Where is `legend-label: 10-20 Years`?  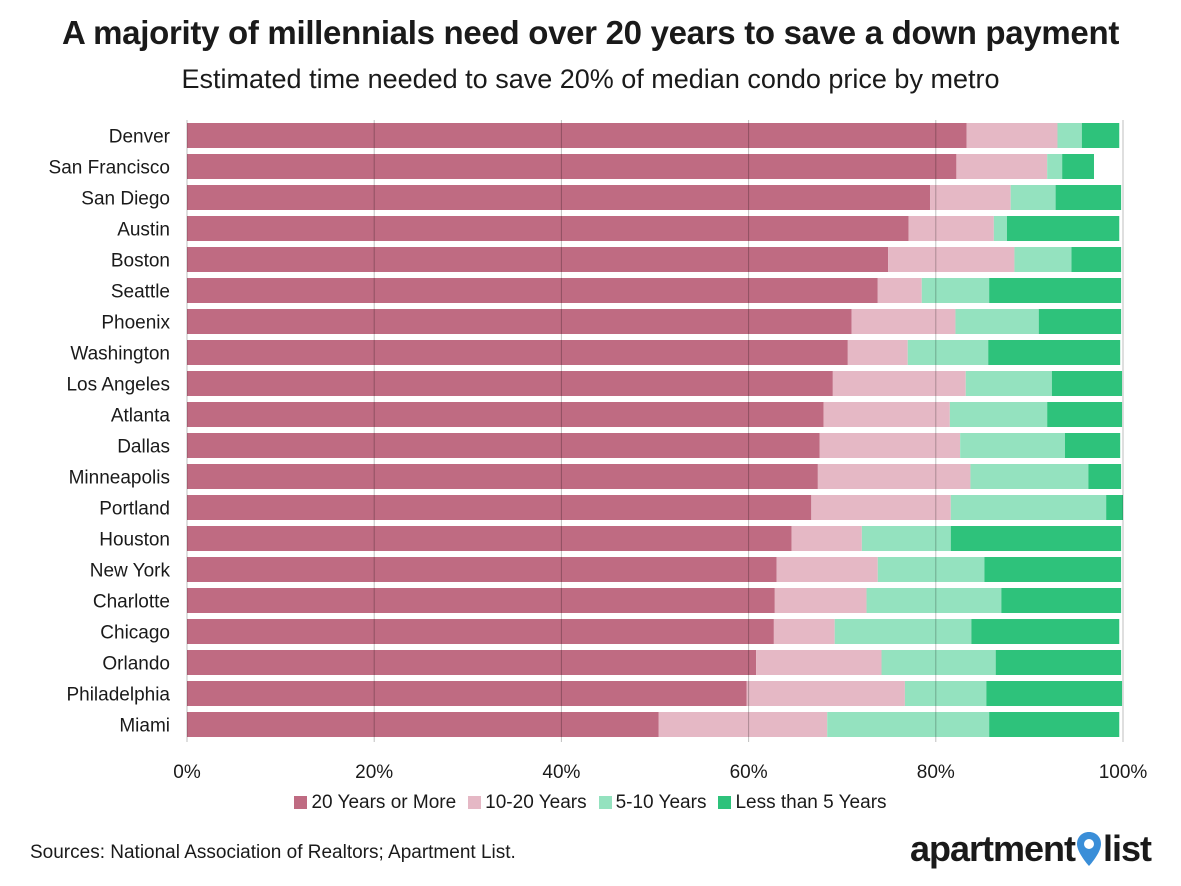 legend-label: 10-20 Years is located at coordinates (536, 802).